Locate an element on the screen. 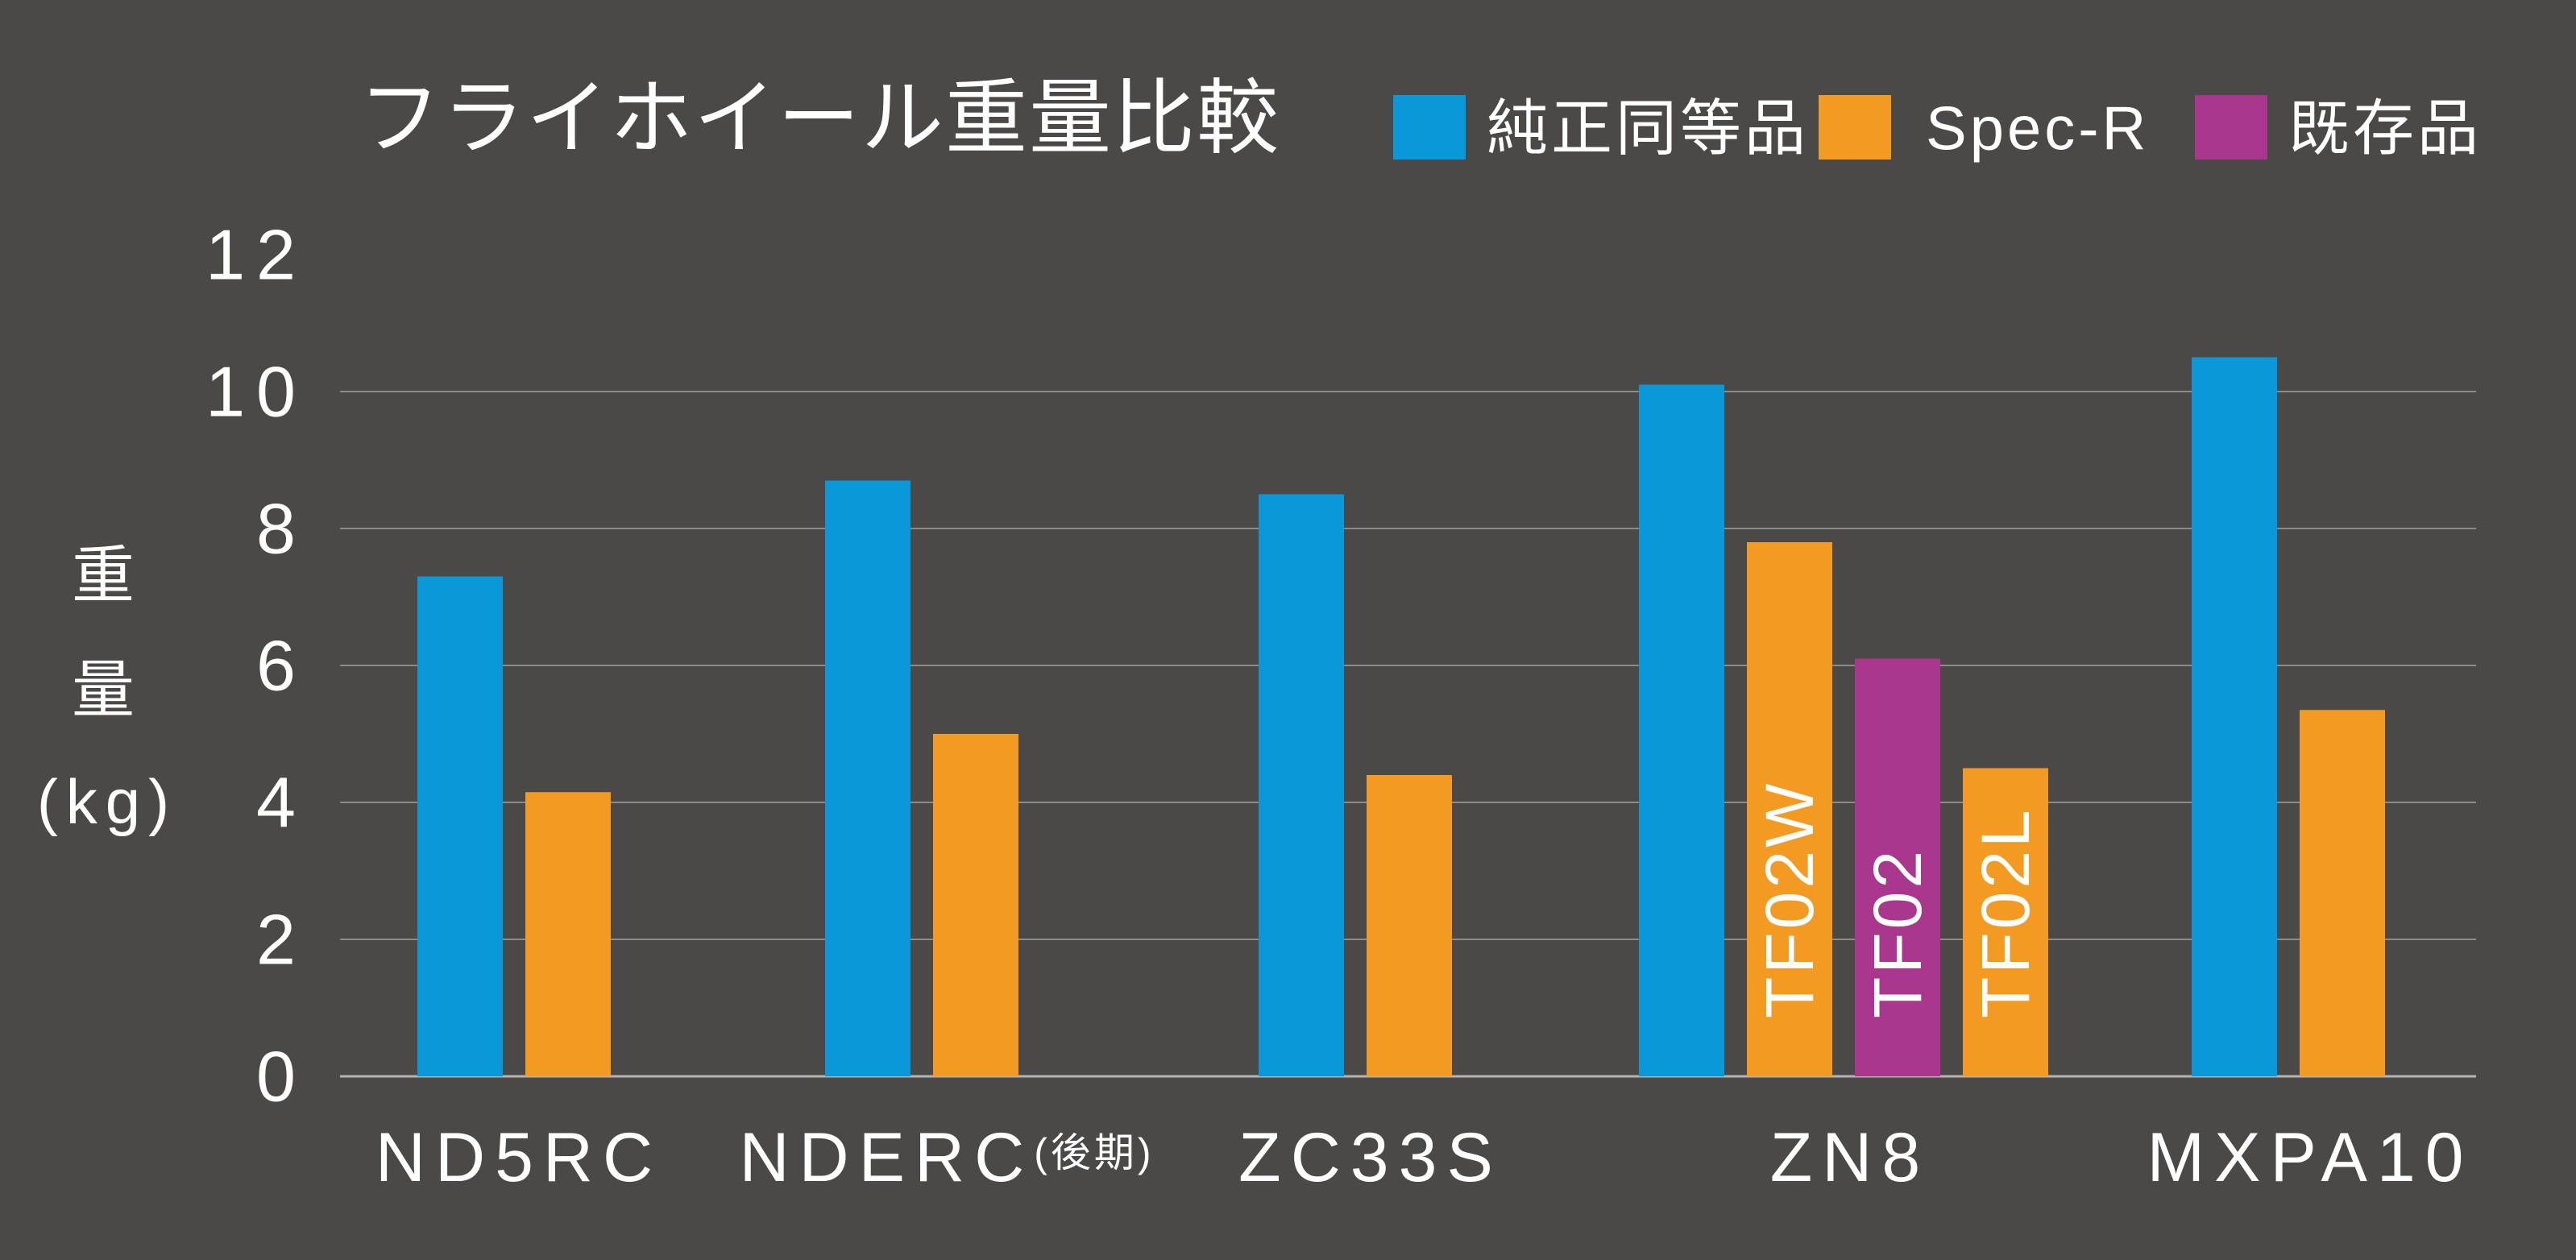  x-tick-label-nd5rc: ND5RC is located at coordinates (518, 1157).